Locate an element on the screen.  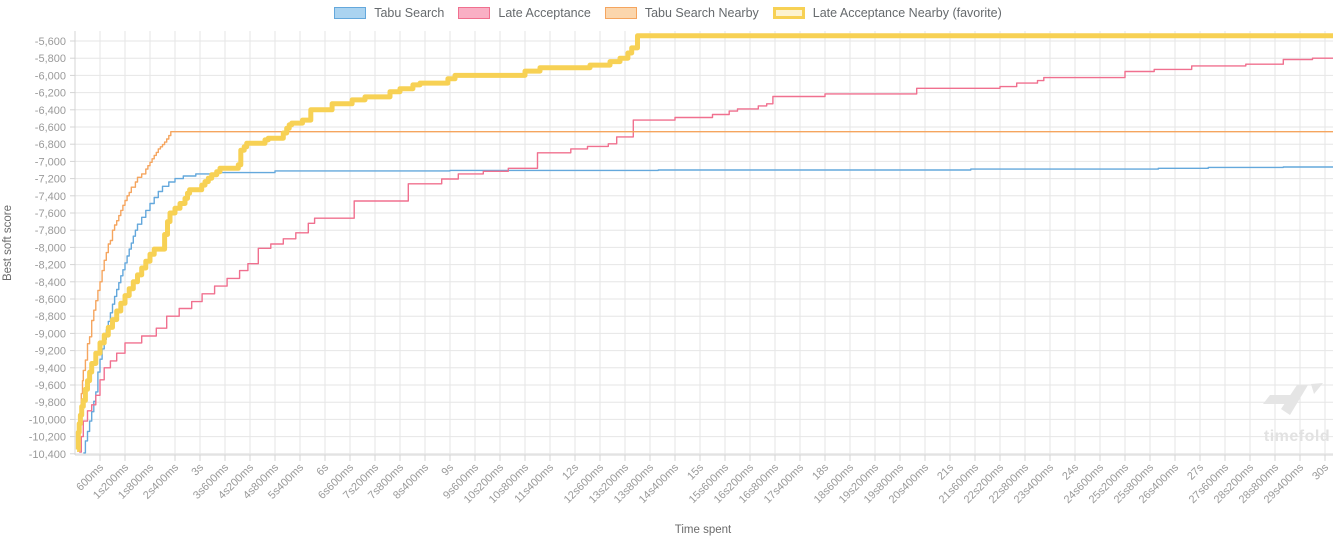
svg-text: 24s is located at coordinates (1070, 471).